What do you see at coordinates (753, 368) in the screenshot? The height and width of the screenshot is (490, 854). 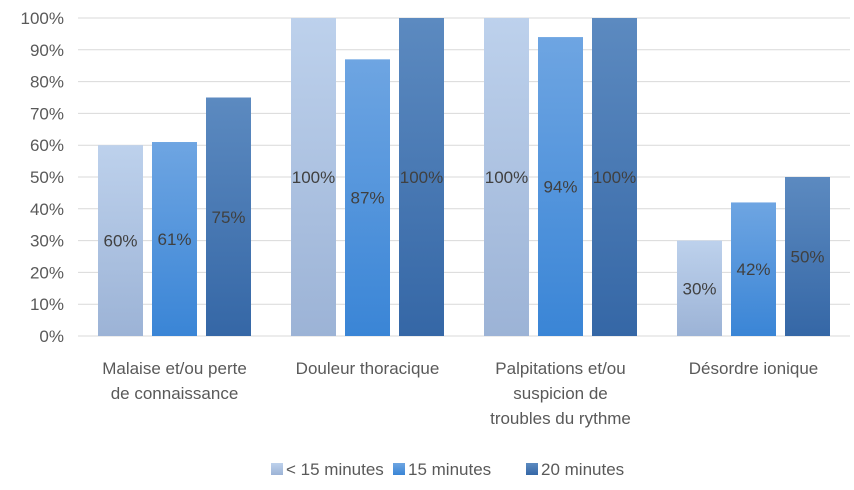 I see `category-label: Désordre ionique` at bounding box center [753, 368].